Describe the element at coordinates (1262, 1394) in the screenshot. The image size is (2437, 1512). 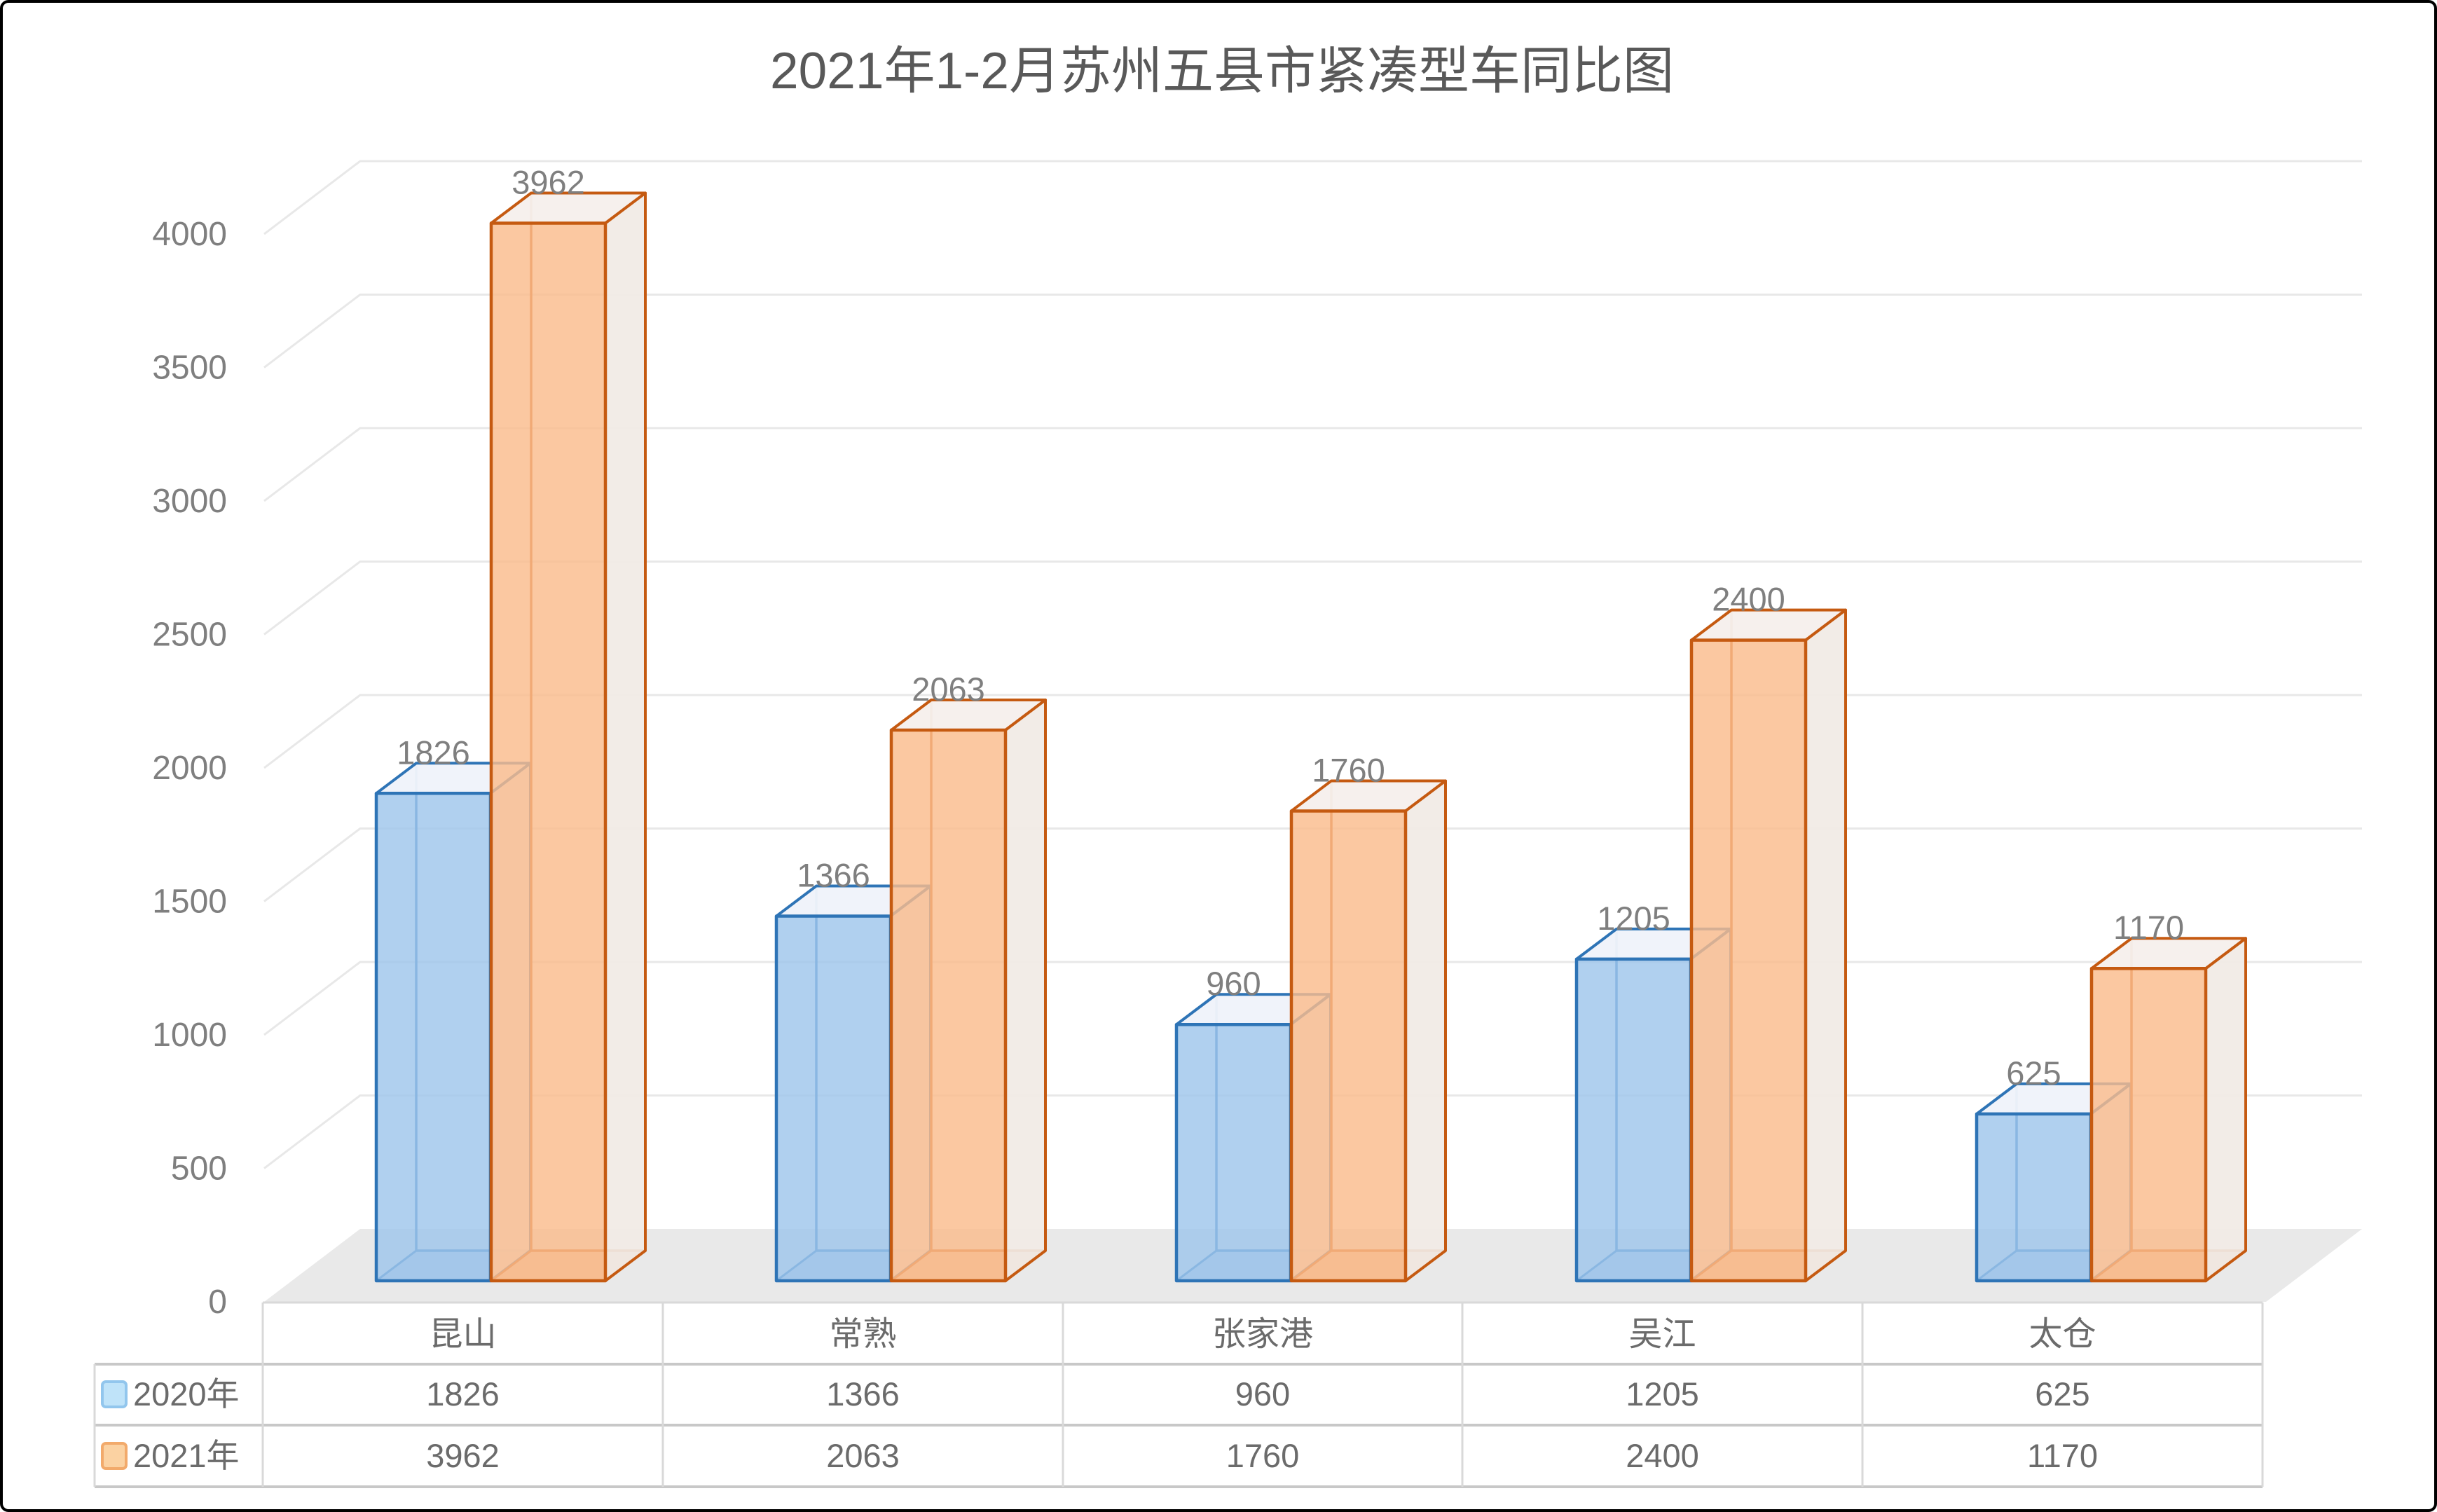
I see `table-cell-2020年-张家港: 960` at that location.